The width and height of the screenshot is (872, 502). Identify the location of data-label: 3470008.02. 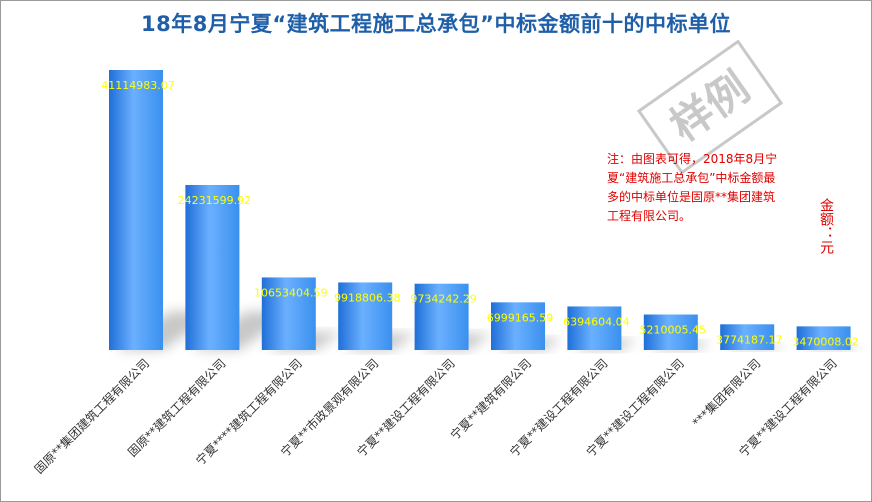
(825, 341).